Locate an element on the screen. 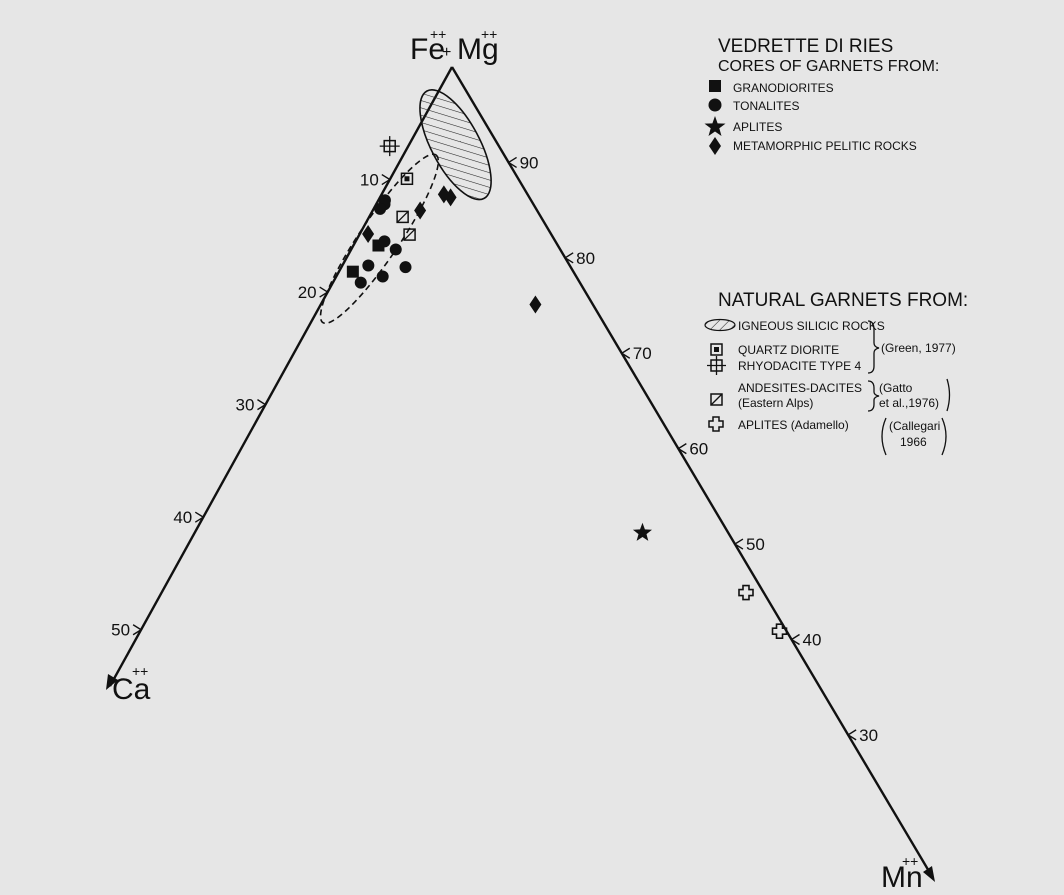 The height and width of the screenshot is (895, 1064). legend-cross-icon is located at coordinates (716, 424).